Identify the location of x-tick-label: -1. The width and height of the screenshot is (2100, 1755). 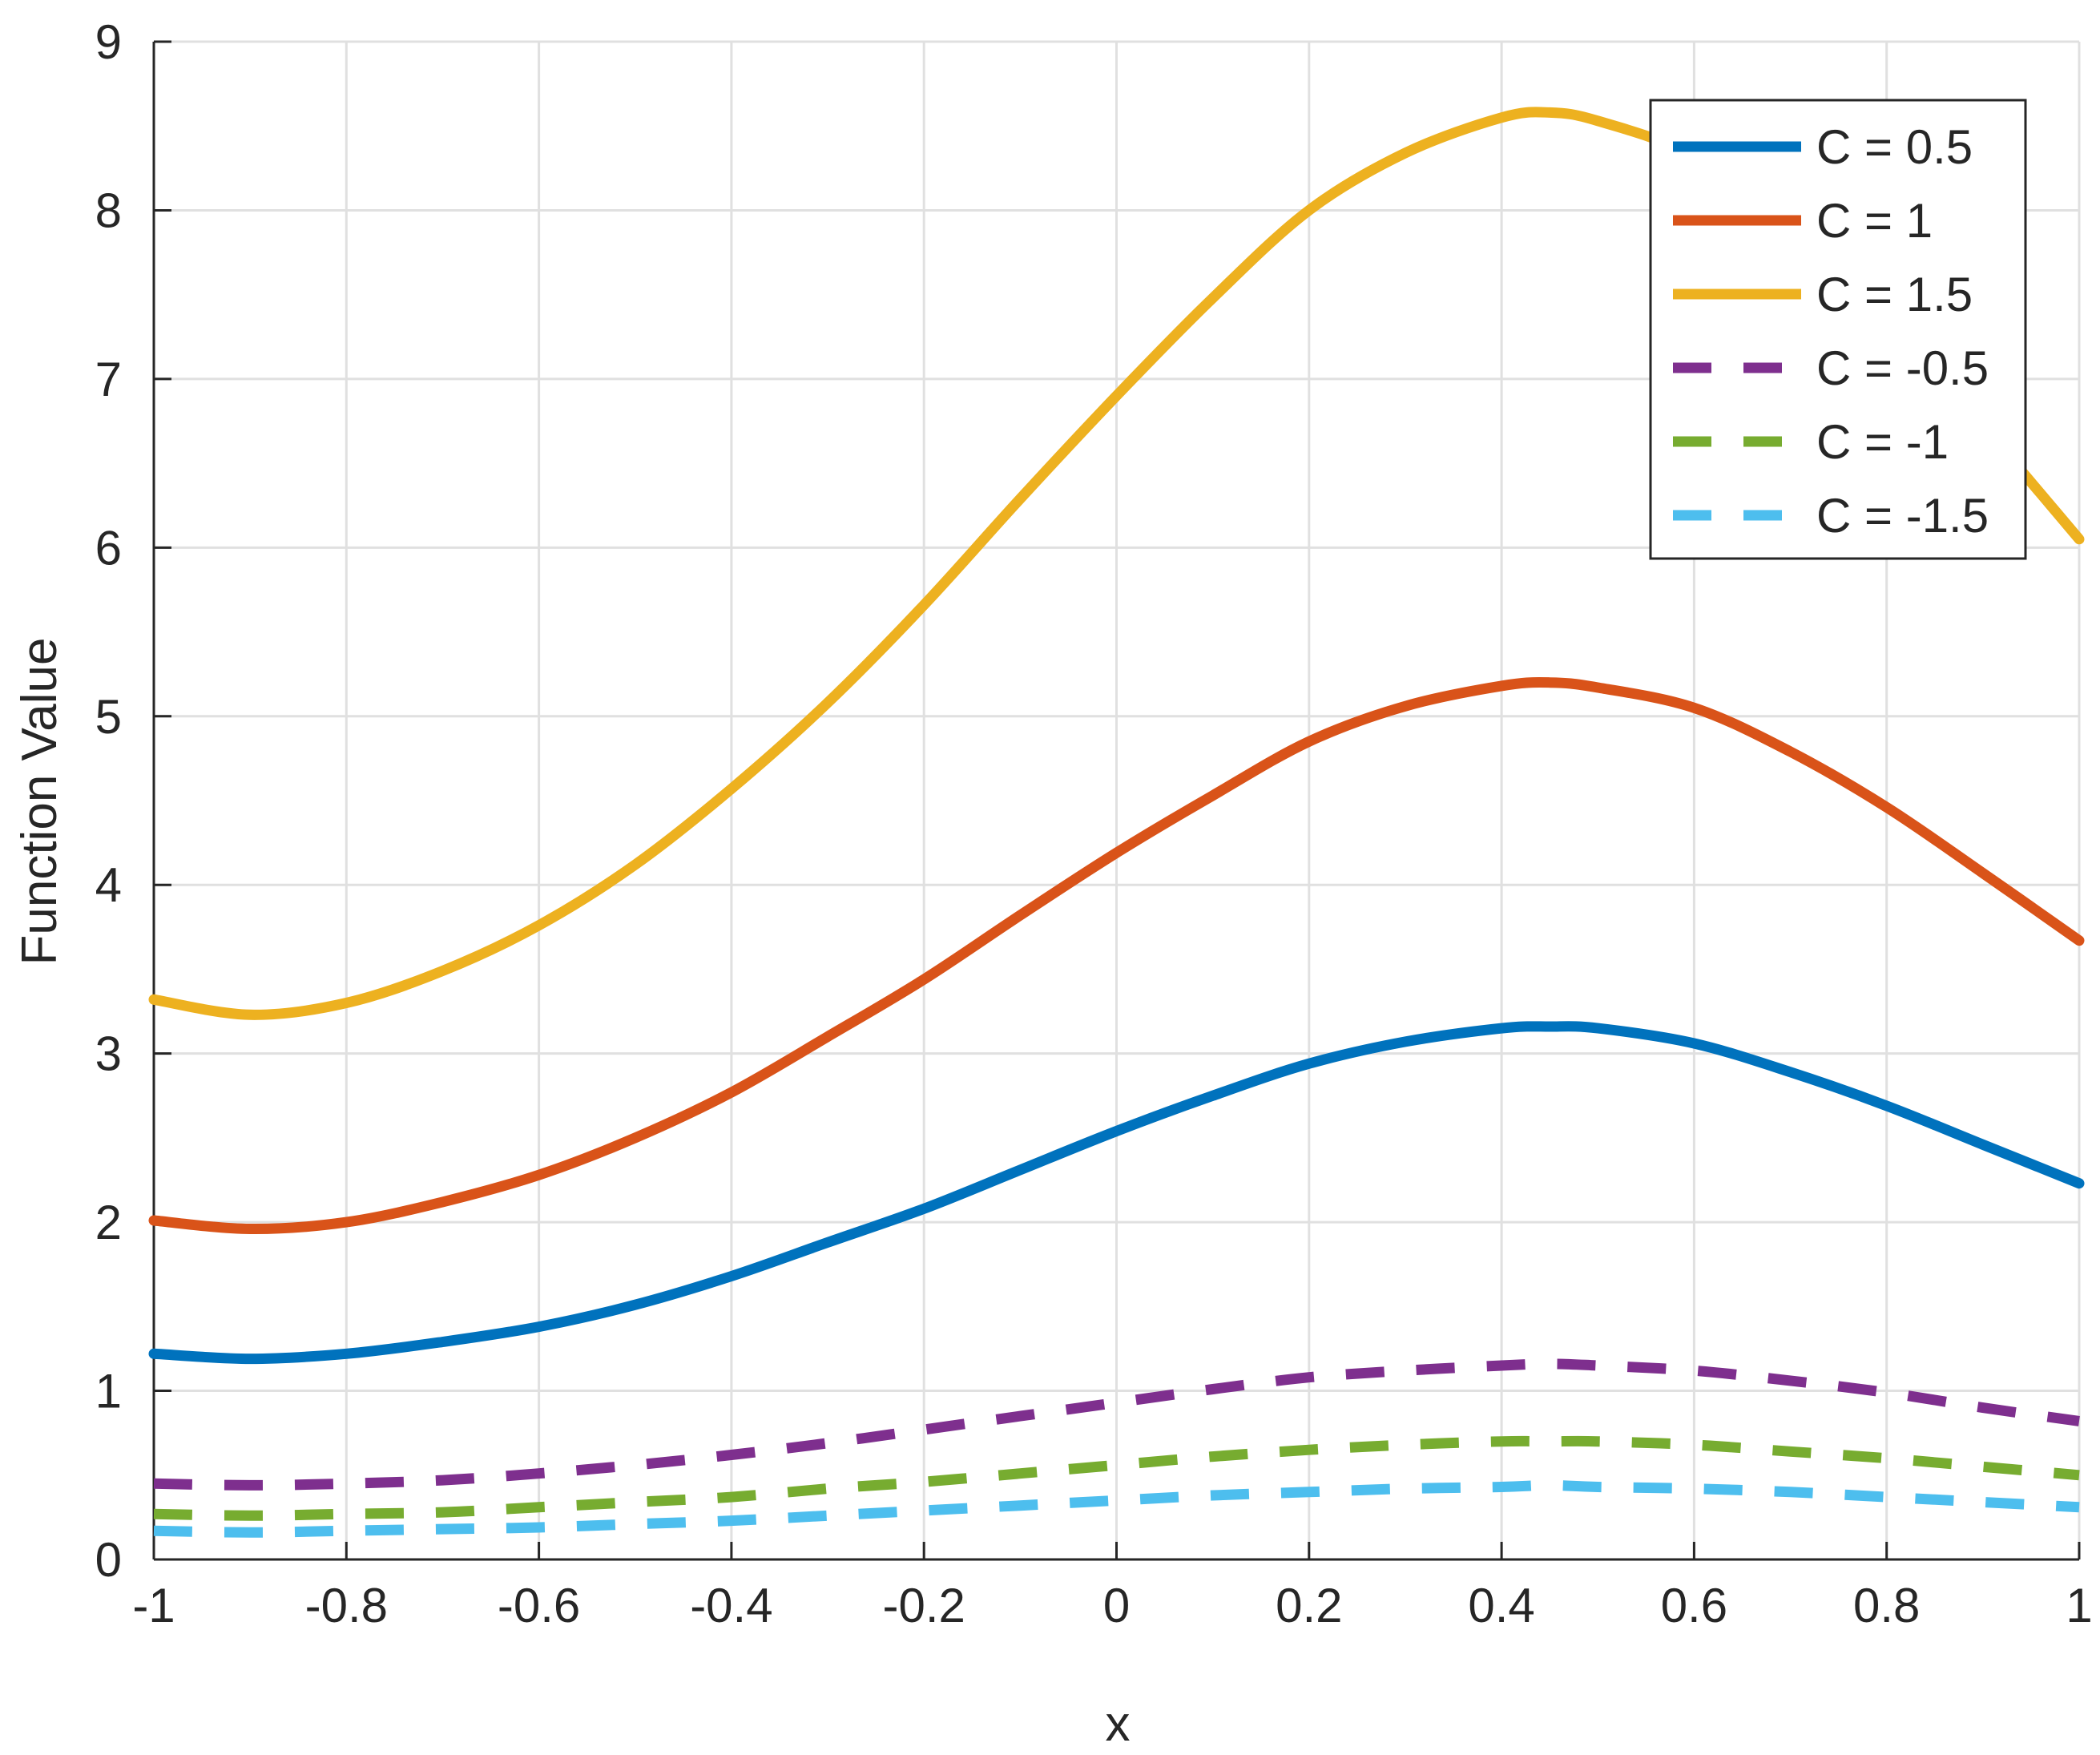
(154, 1605).